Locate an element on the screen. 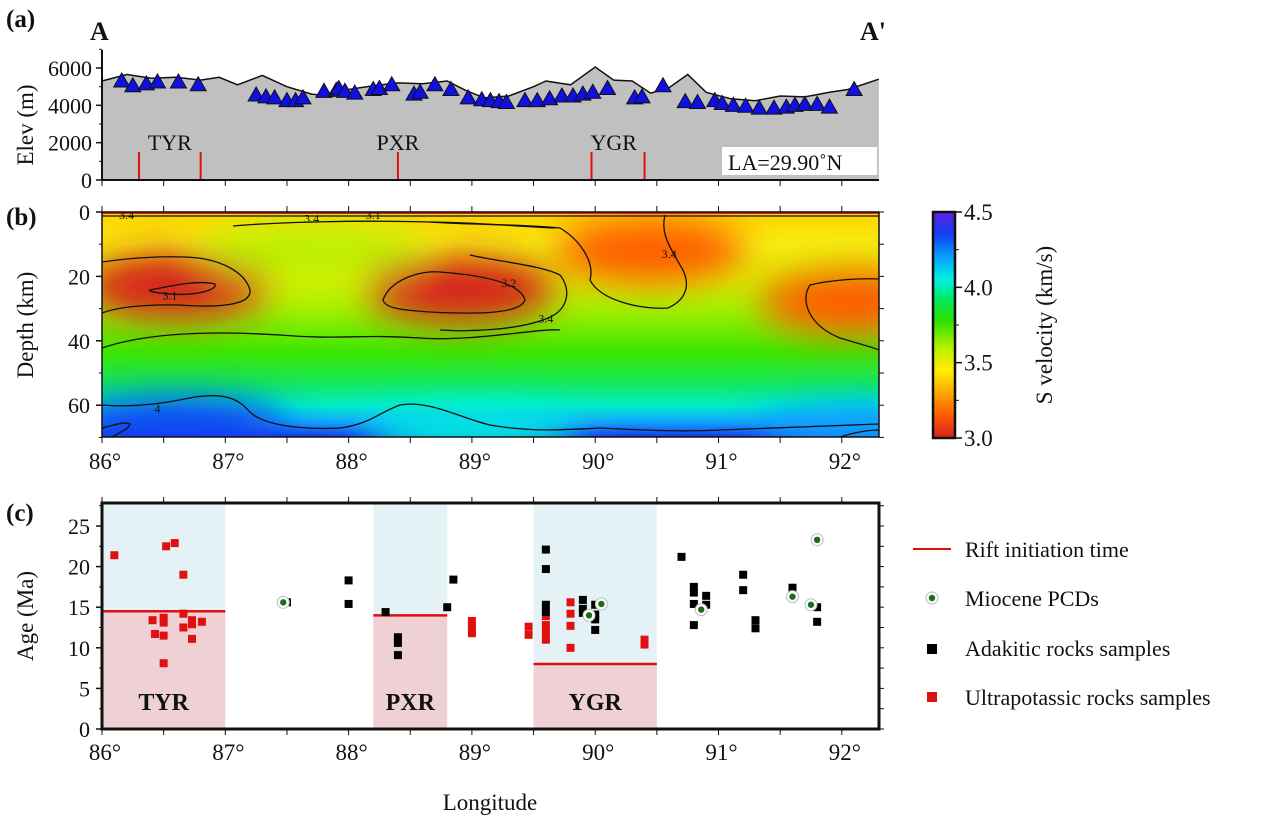 The height and width of the screenshot is (817, 1269). elevation-tick-label: 4000 is located at coordinates (70, 105).